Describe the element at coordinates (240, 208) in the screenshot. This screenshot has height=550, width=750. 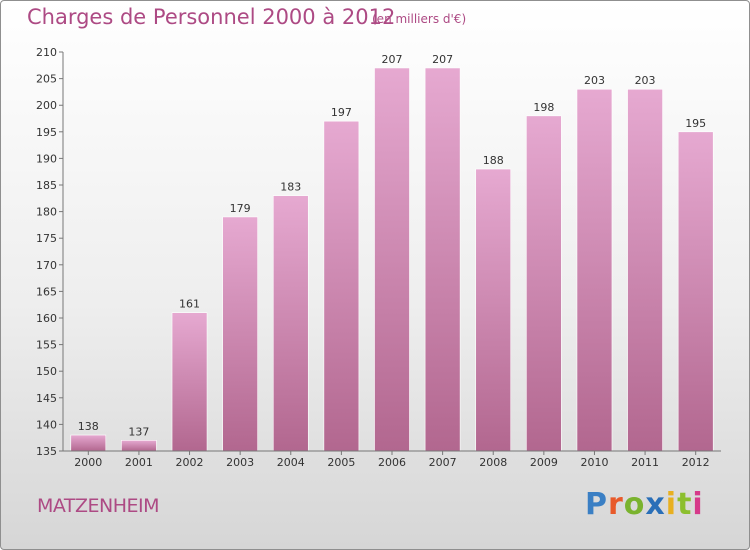
I see `bar-value-label: 179` at that location.